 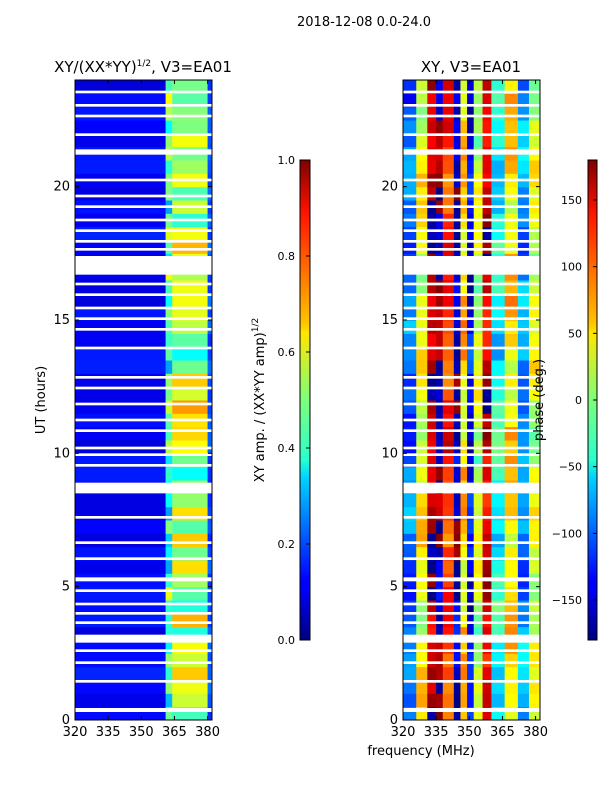 What do you see at coordinates (469, 732) in the screenshot?
I see `x-tick-label: 350` at bounding box center [469, 732].